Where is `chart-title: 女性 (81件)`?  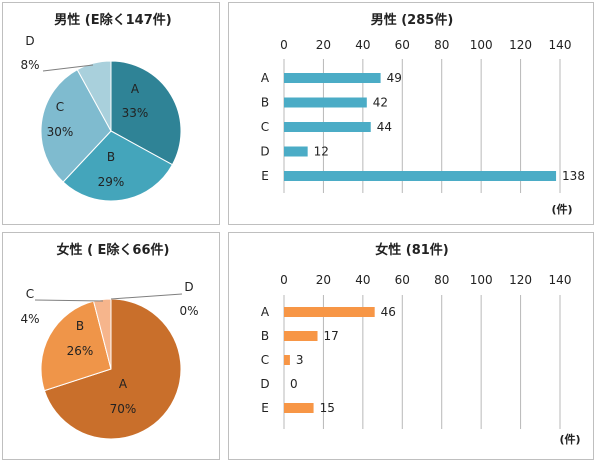 chart-title: 女性 (81件) is located at coordinates (412, 250).